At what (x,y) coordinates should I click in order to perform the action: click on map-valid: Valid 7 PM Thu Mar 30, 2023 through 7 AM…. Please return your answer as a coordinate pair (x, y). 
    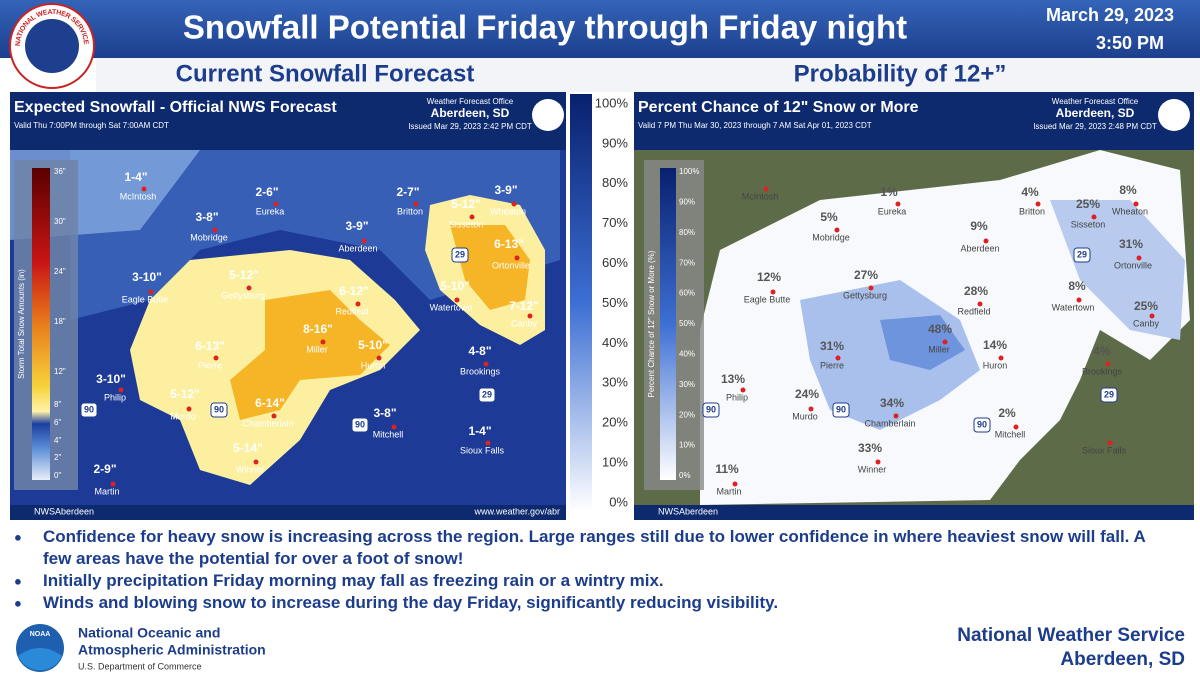
    Looking at the image, I should click on (755, 125).